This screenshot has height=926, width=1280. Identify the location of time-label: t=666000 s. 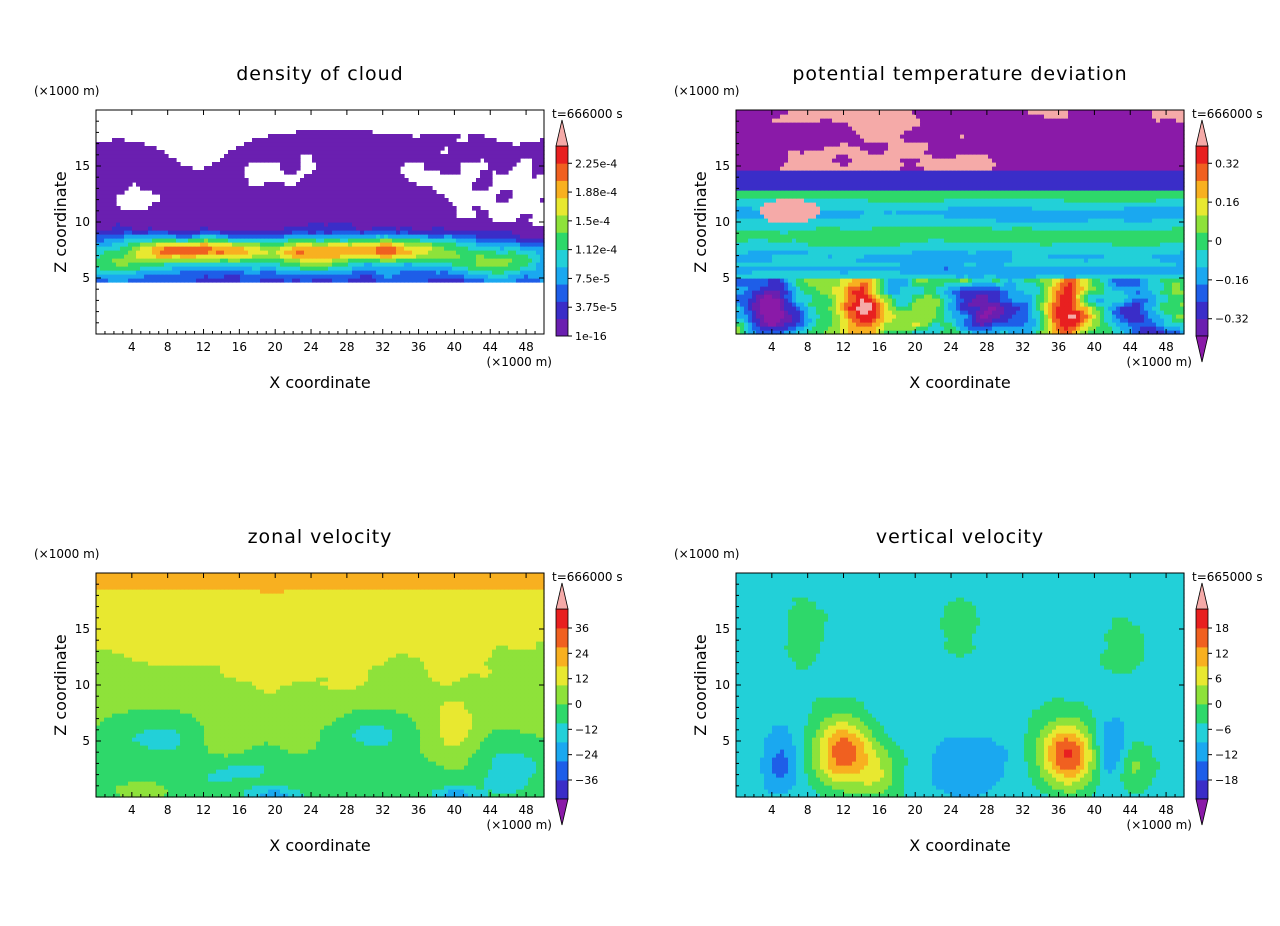
(587, 114).